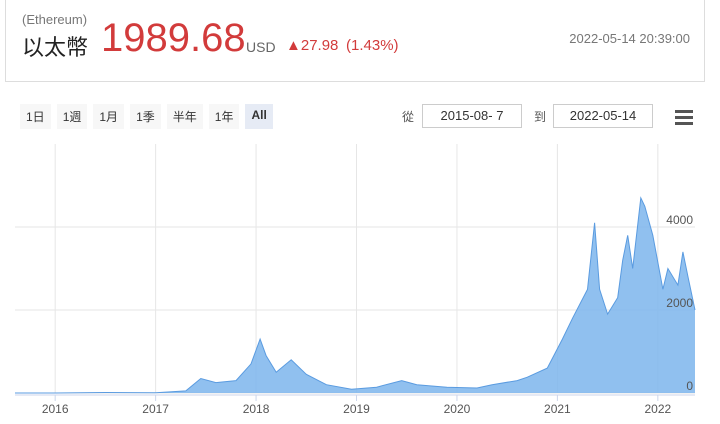 Image resolution: width=720 pixels, height=424 pixels. What do you see at coordinates (540, 117) in the screenshot?
I see `to-label: 到` at bounding box center [540, 117].